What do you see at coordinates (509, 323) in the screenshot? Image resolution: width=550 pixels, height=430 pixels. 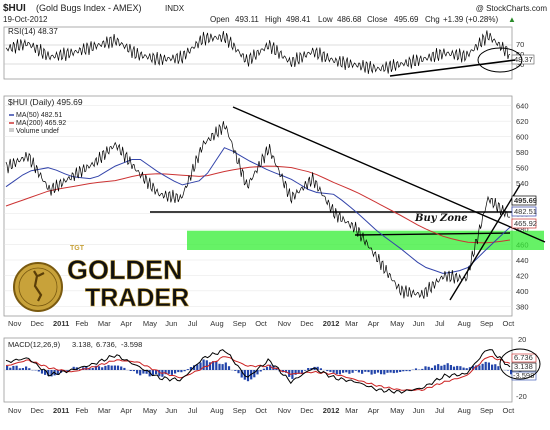 I see `x-tick-label: Oct` at bounding box center [509, 323].